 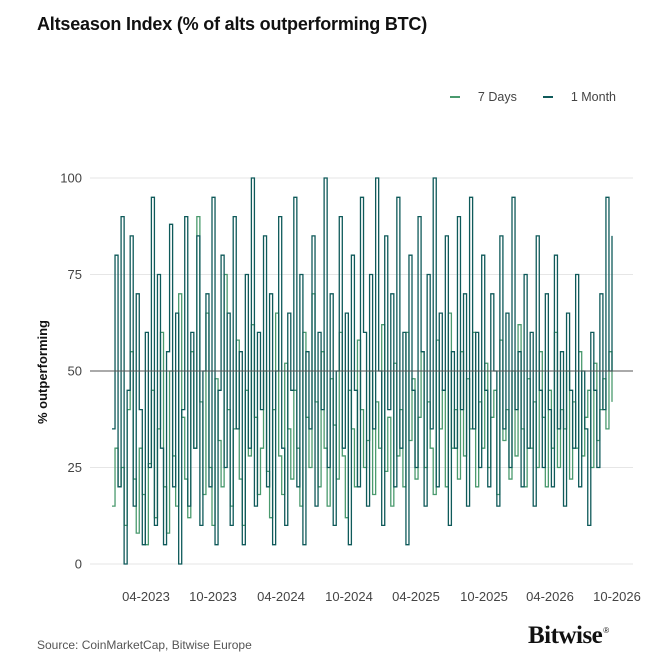 I want to click on x-tick-label-04-2025: 04-2025, so click(x=416, y=596).